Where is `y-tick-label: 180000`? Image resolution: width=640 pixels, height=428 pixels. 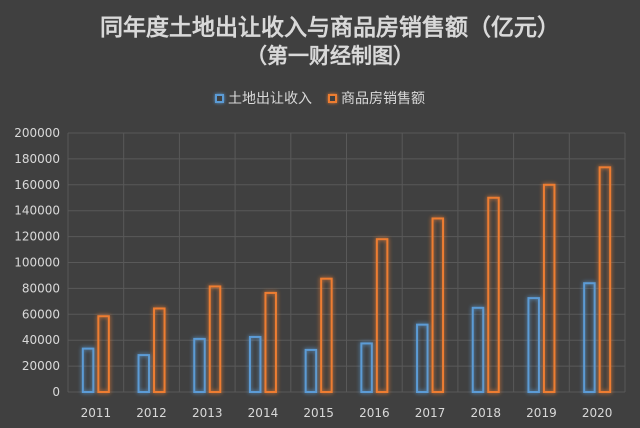
y-tick-label: 180000 is located at coordinates (37, 159).